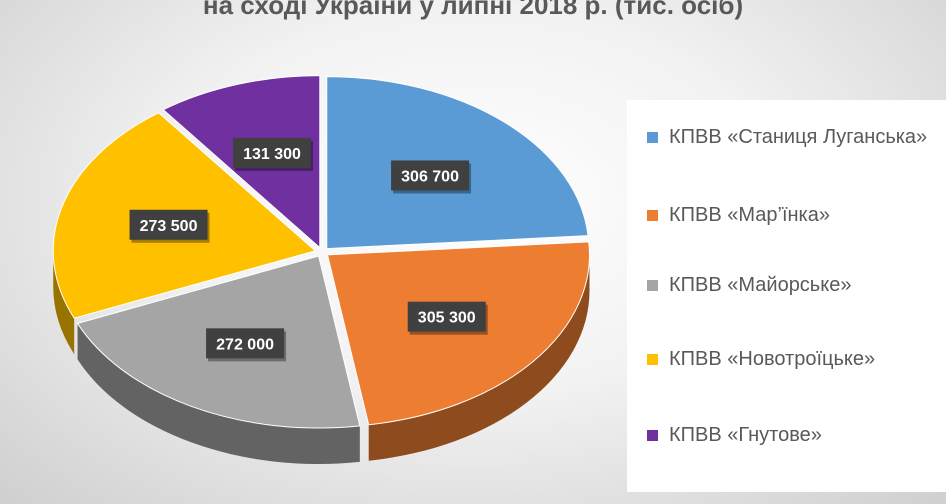 This screenshot has height=504, width=946. What do you see at coordinates (798, 137) in the screenshot?
I see `legend-label-1: КПВВ «Станиця Луганська»` at bounding box center [798, 137].